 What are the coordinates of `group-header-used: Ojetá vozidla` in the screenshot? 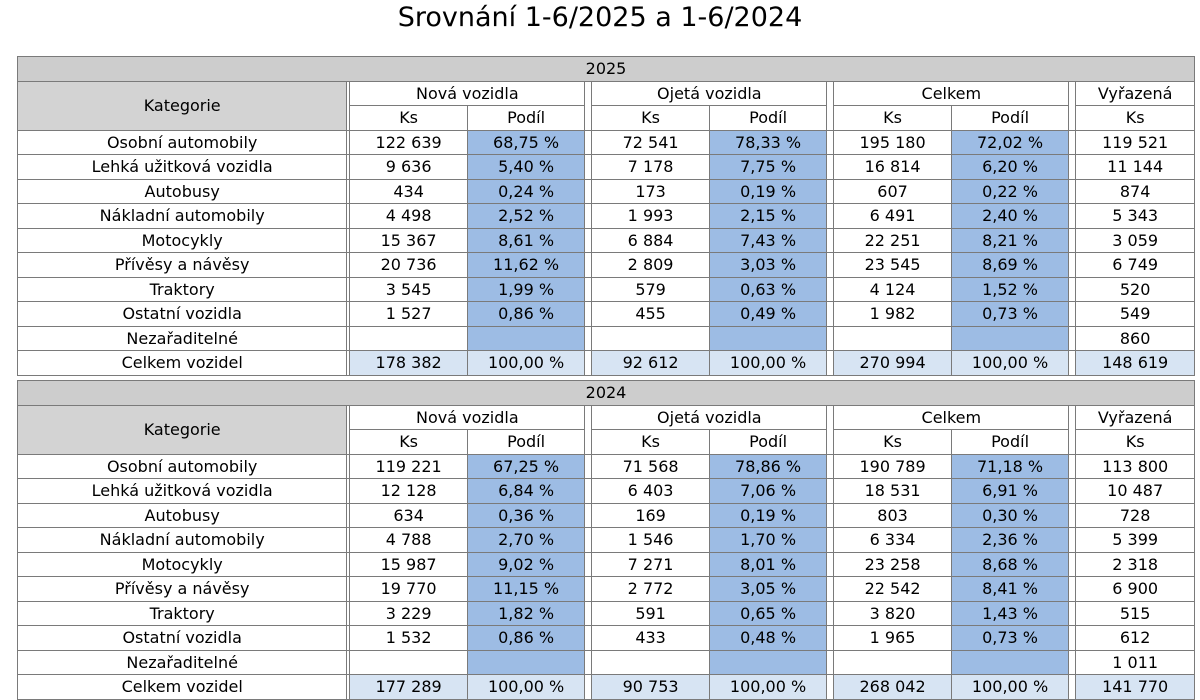 It's located at (709, 93).